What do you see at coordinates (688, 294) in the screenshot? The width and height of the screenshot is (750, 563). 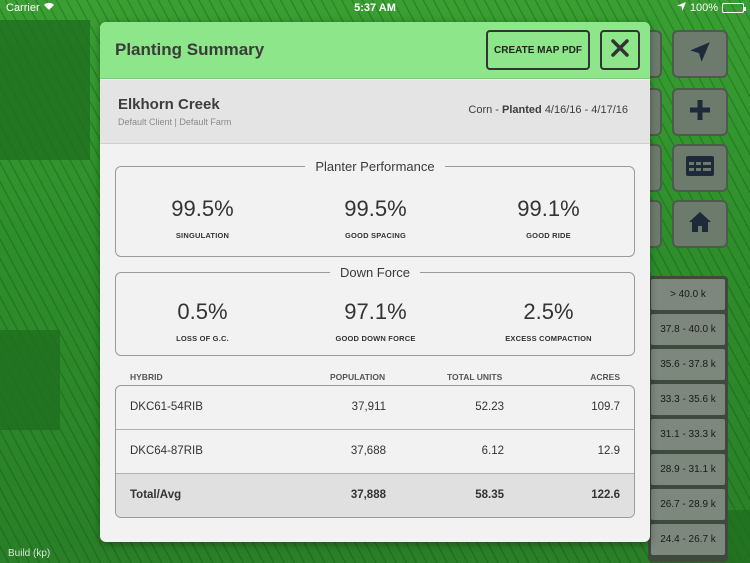 I see `legend-item: > 40.0 k` at bounding box center [688, 294].